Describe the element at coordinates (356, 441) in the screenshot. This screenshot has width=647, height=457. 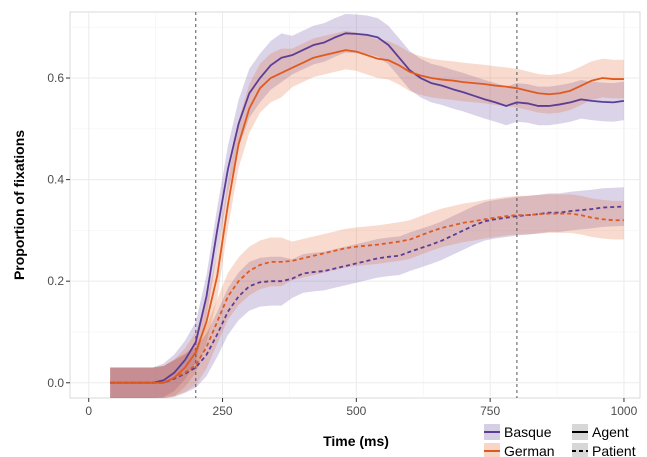
I see `x-axis-title: Time (ms)` at that location.